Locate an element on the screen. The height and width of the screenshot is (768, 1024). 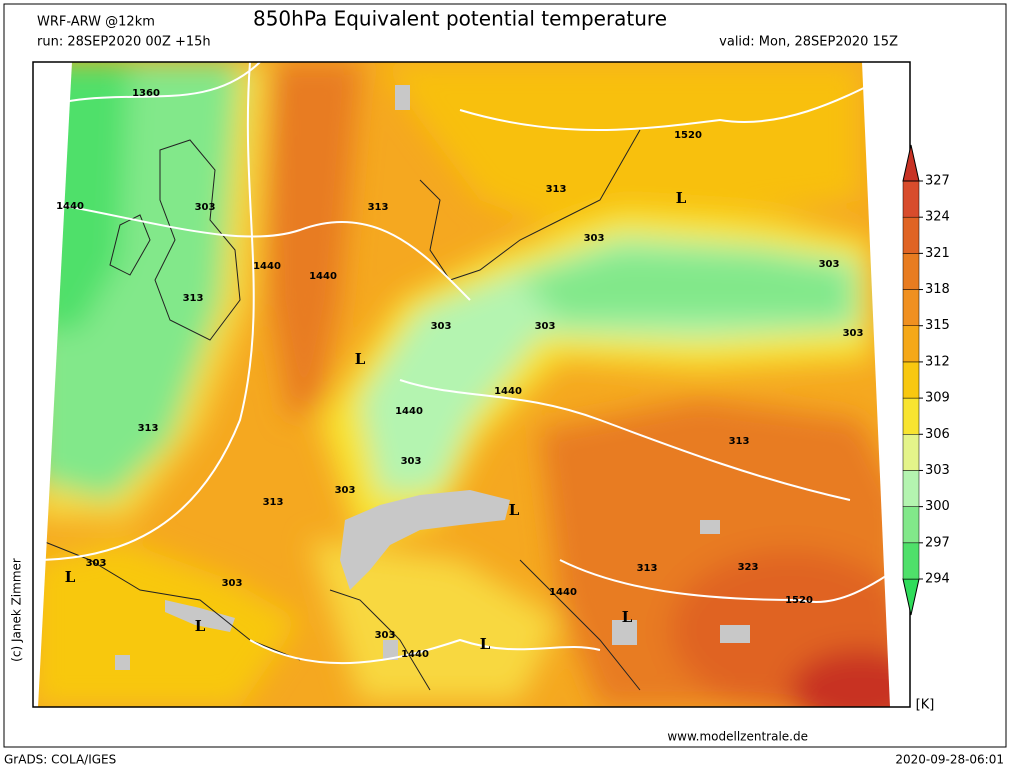
valid: valid: Mon, 28SEP2020 15Z is located at coordinates (808, 42).